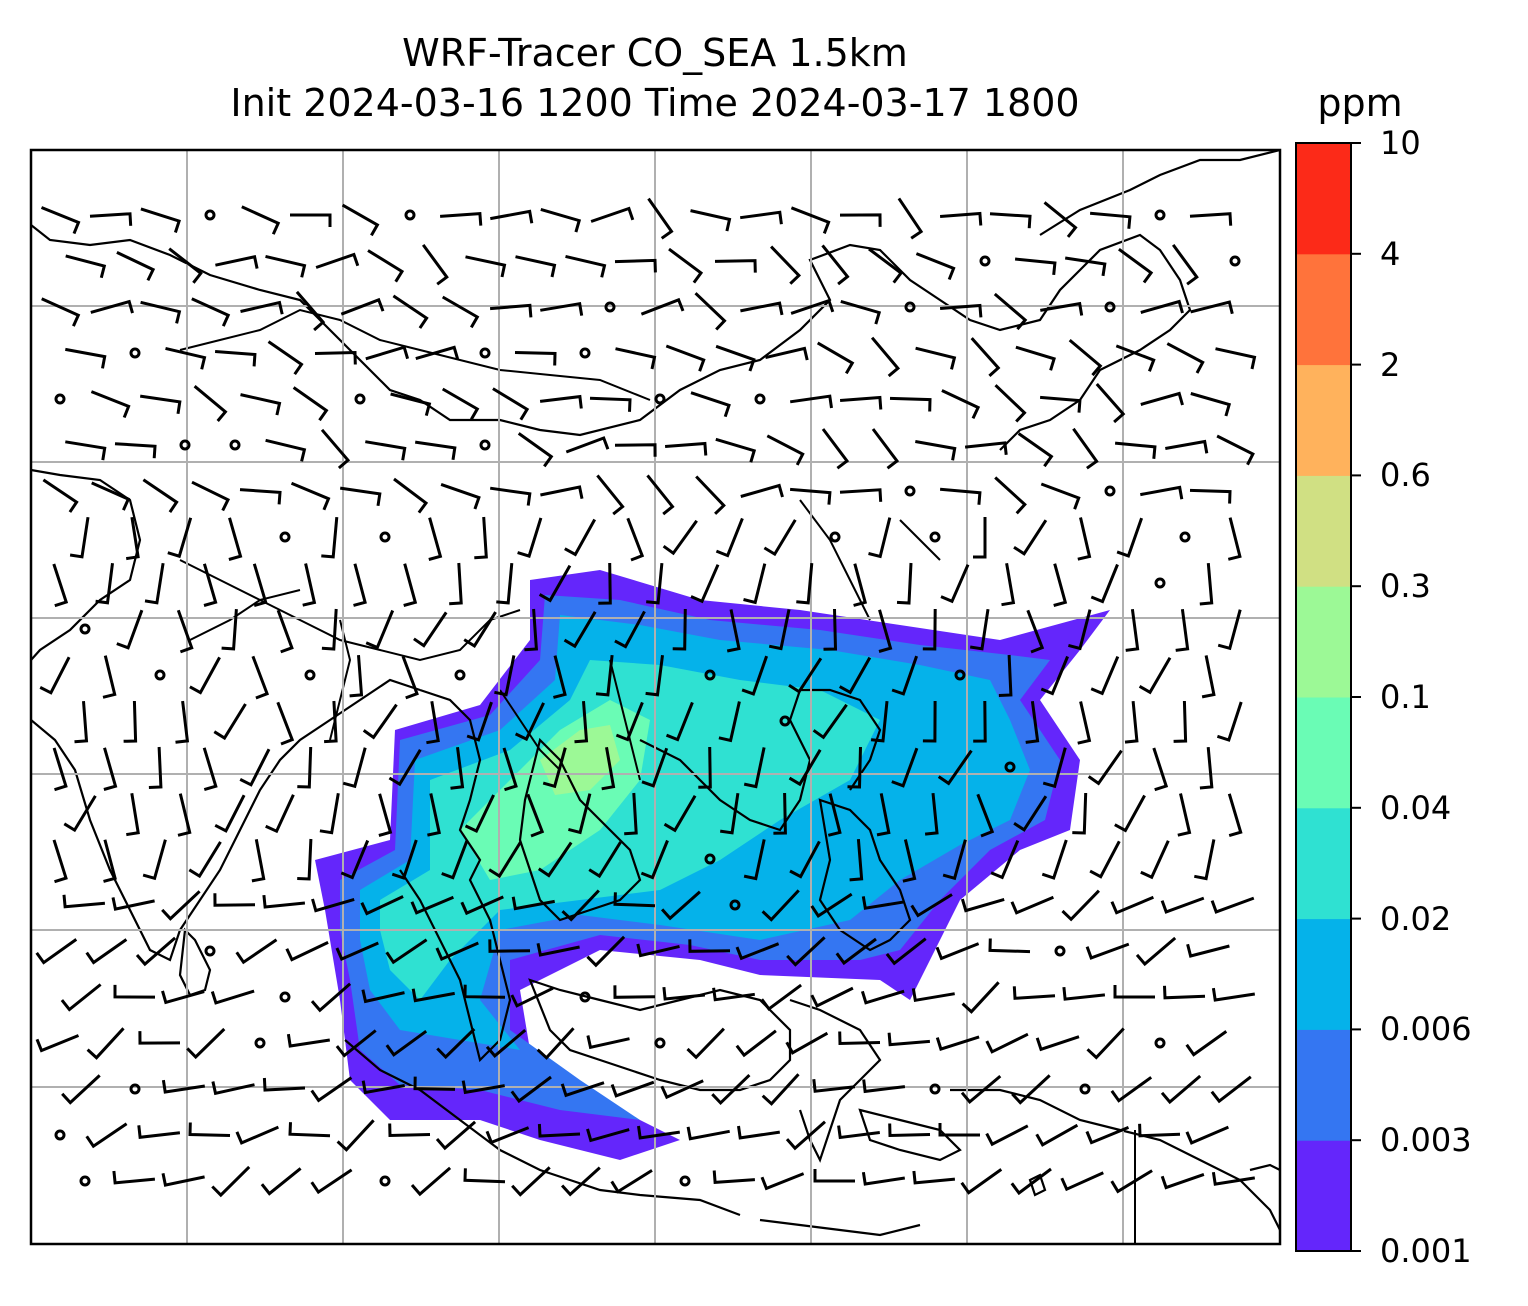 The image size is (1528, 1306). What do you see at coordinates (1416, 807) in the screenshot?
I see `colorbar-label-4: 0.04` at bounding box center [1416, 807].